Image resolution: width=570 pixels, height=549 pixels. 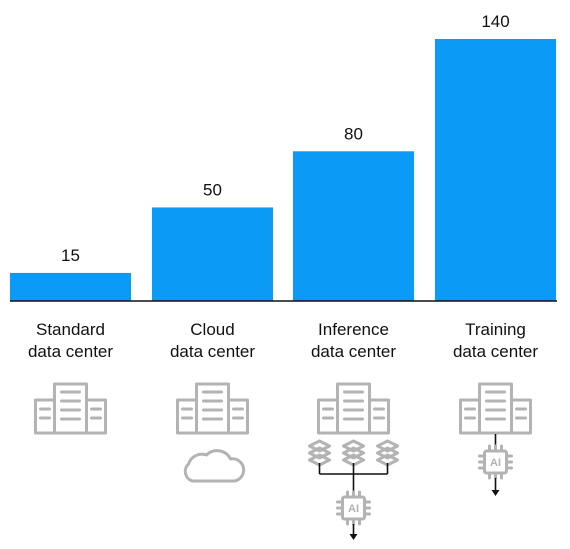 What do you see at coordinates (353, 329) in the screenshot?
I see `category-label-3-line-1: Inference` at bounding box center [353, 329].